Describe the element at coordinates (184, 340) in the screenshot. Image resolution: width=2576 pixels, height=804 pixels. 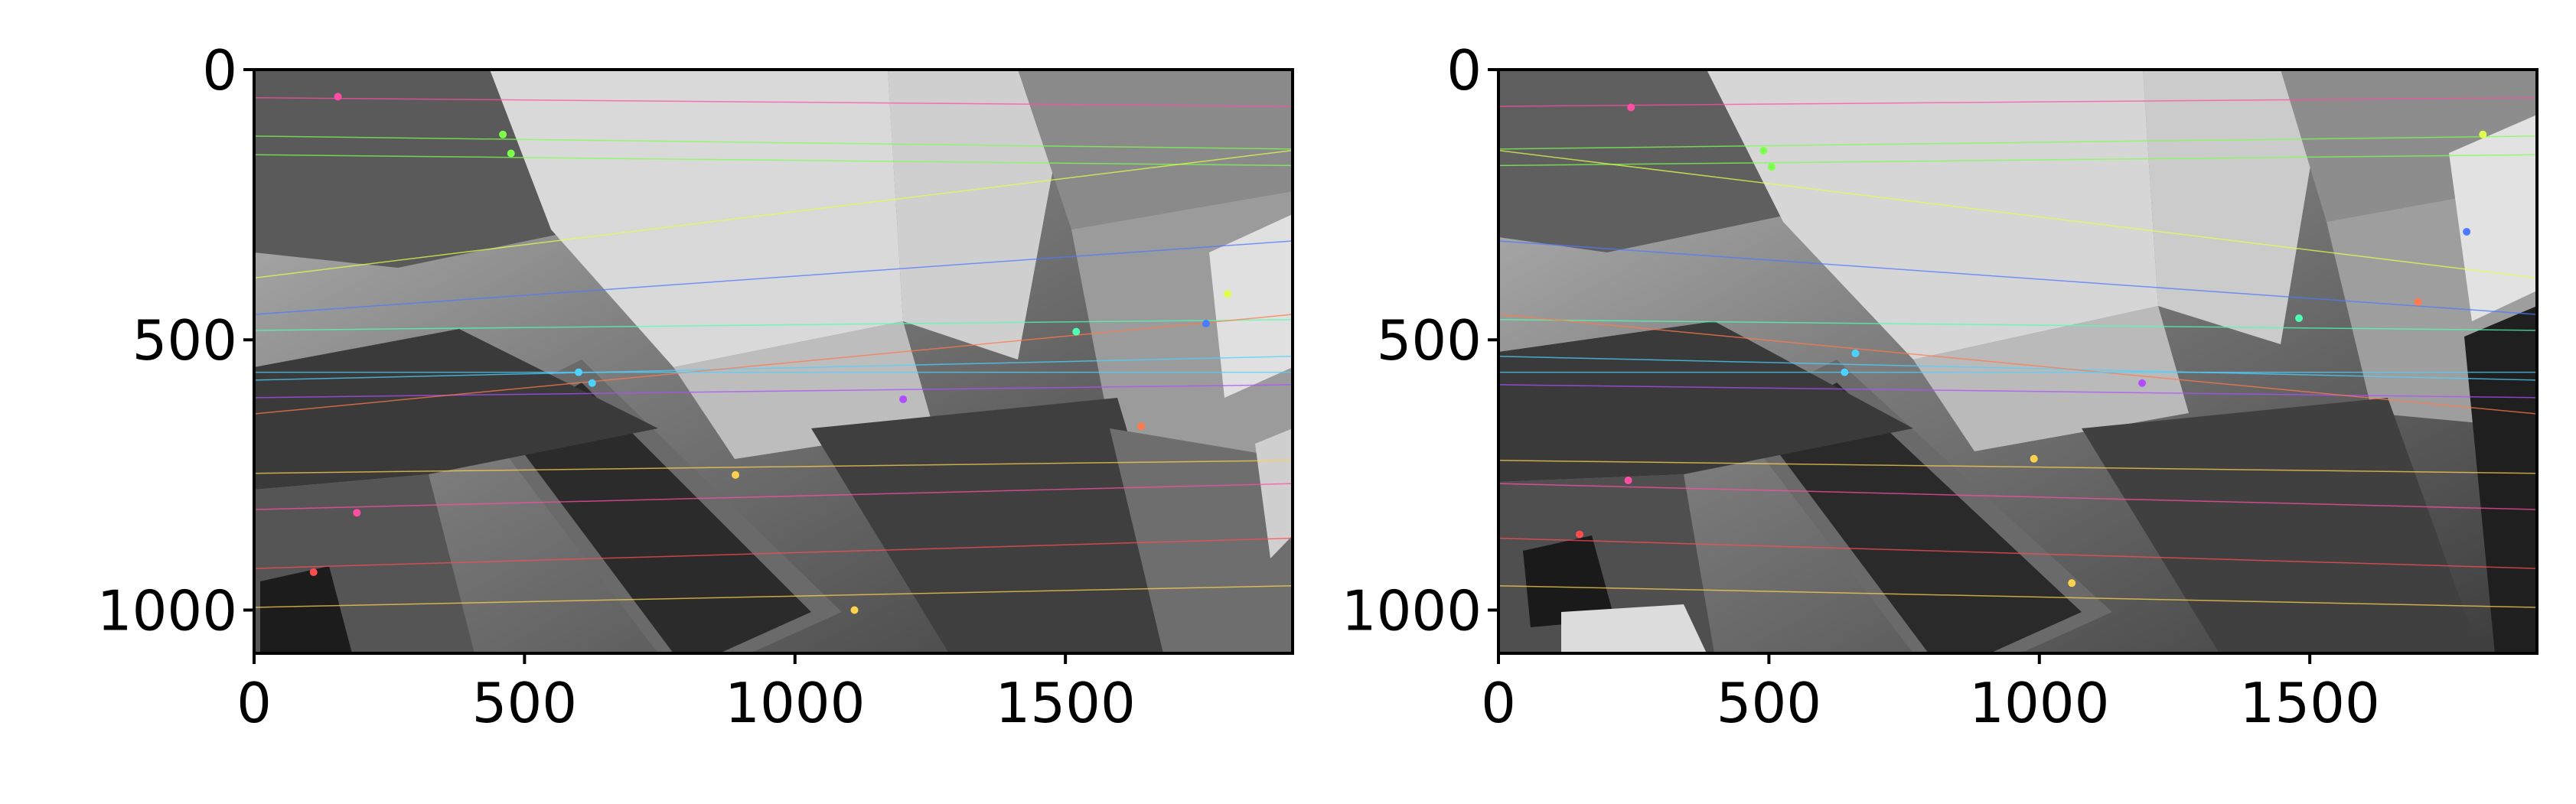
I see `left-y-tick-label: 500` at that location.